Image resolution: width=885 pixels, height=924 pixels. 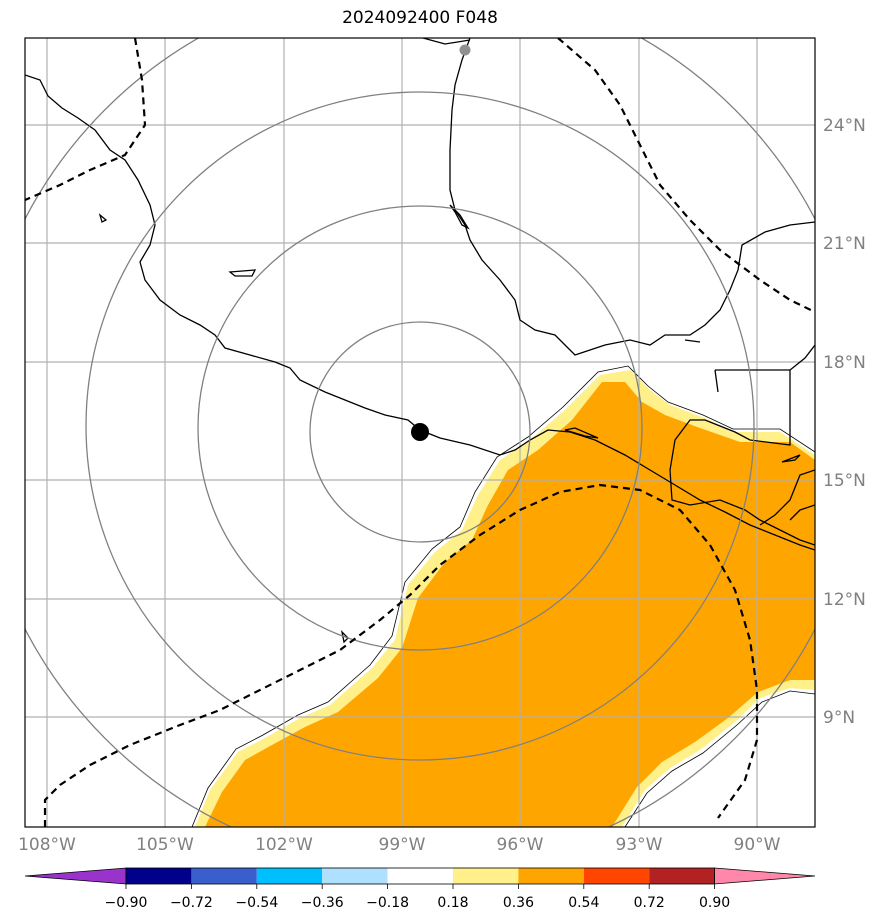 I want to click on lat-label: 9°N, so click(x=839, y=718).